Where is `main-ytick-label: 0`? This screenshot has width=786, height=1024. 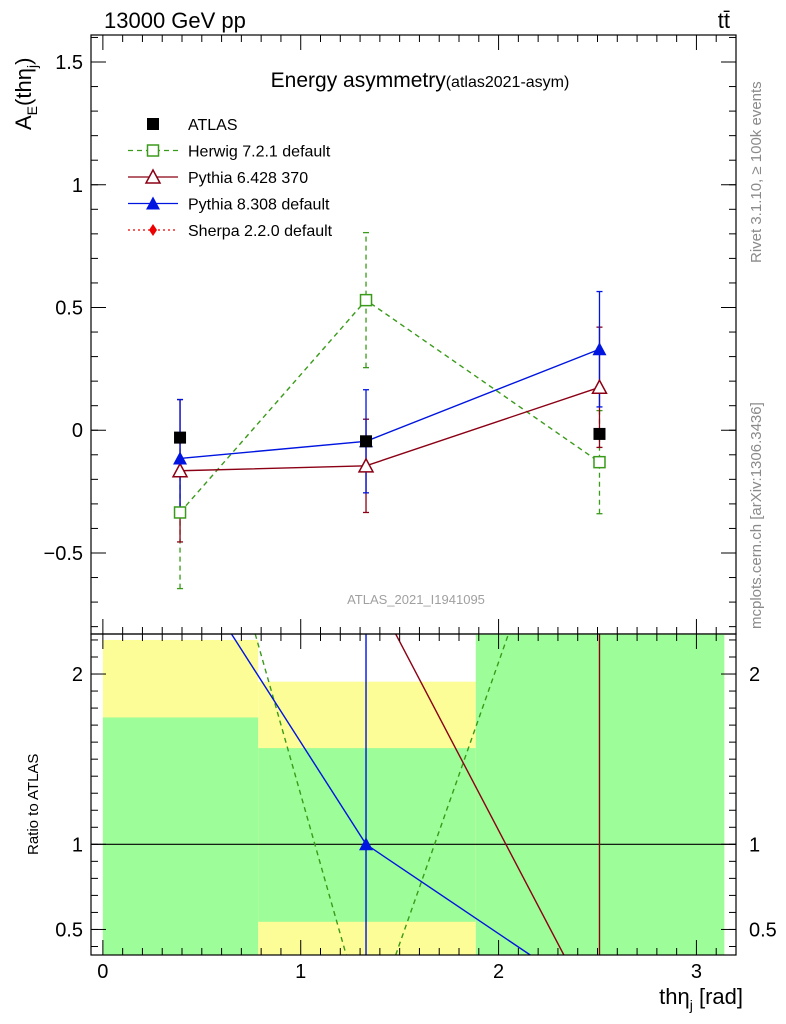 main-ytick-label: 0 is located at coordinates (77, 431).